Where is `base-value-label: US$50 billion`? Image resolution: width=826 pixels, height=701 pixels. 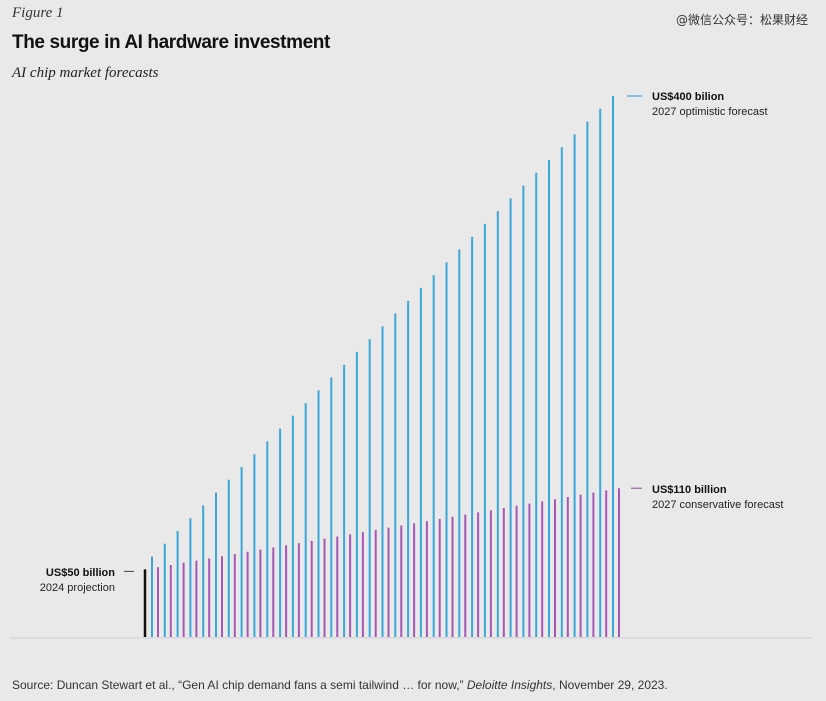 base-value-label: US$50 billion is located at coordinates (80, 573).